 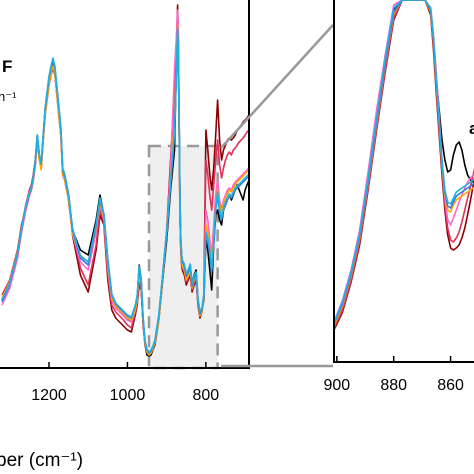 What do you see at coordinates (41, 460) in the screenshot?
I see `main-x-axis-title: ber (cm⁻¹)` at bounding box center [41, 460].